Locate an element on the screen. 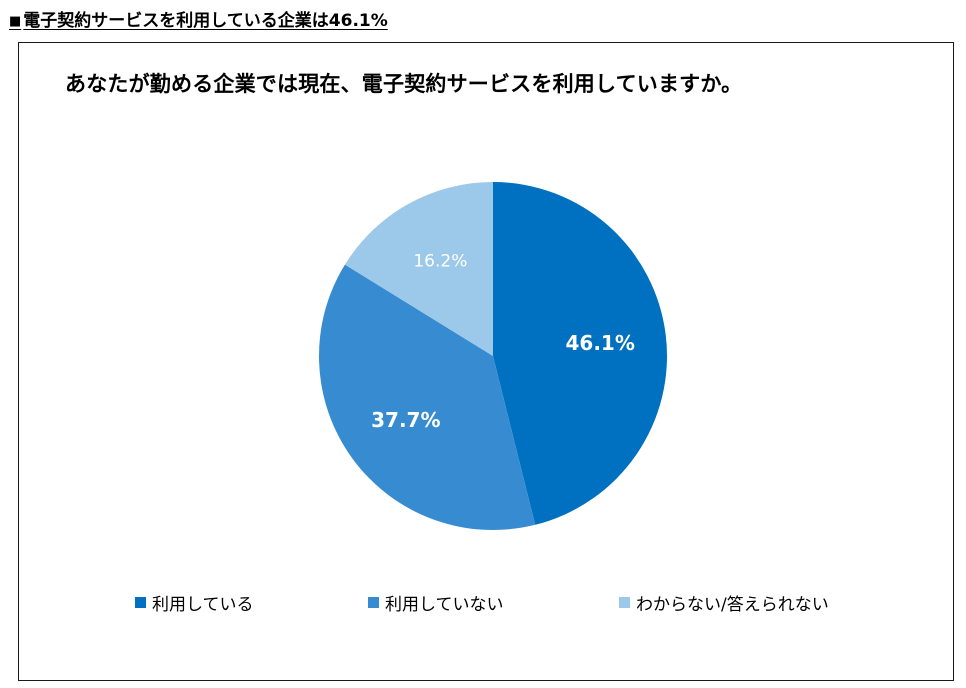 This screenshot has height=688, width=966. heading-marker: ■ is located at coordinates (15, 21).